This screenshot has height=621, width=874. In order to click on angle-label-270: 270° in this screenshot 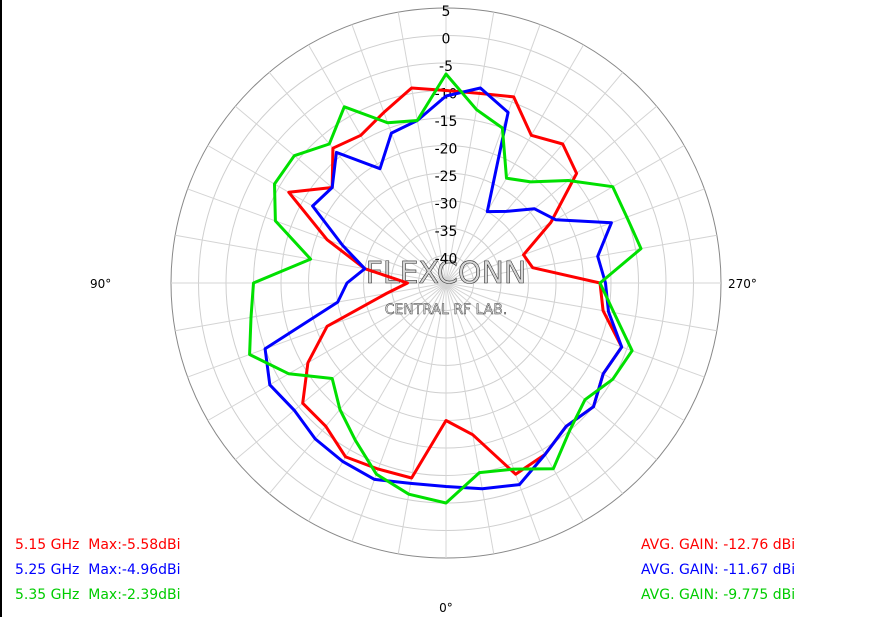, I will do `click(742, 284)`.